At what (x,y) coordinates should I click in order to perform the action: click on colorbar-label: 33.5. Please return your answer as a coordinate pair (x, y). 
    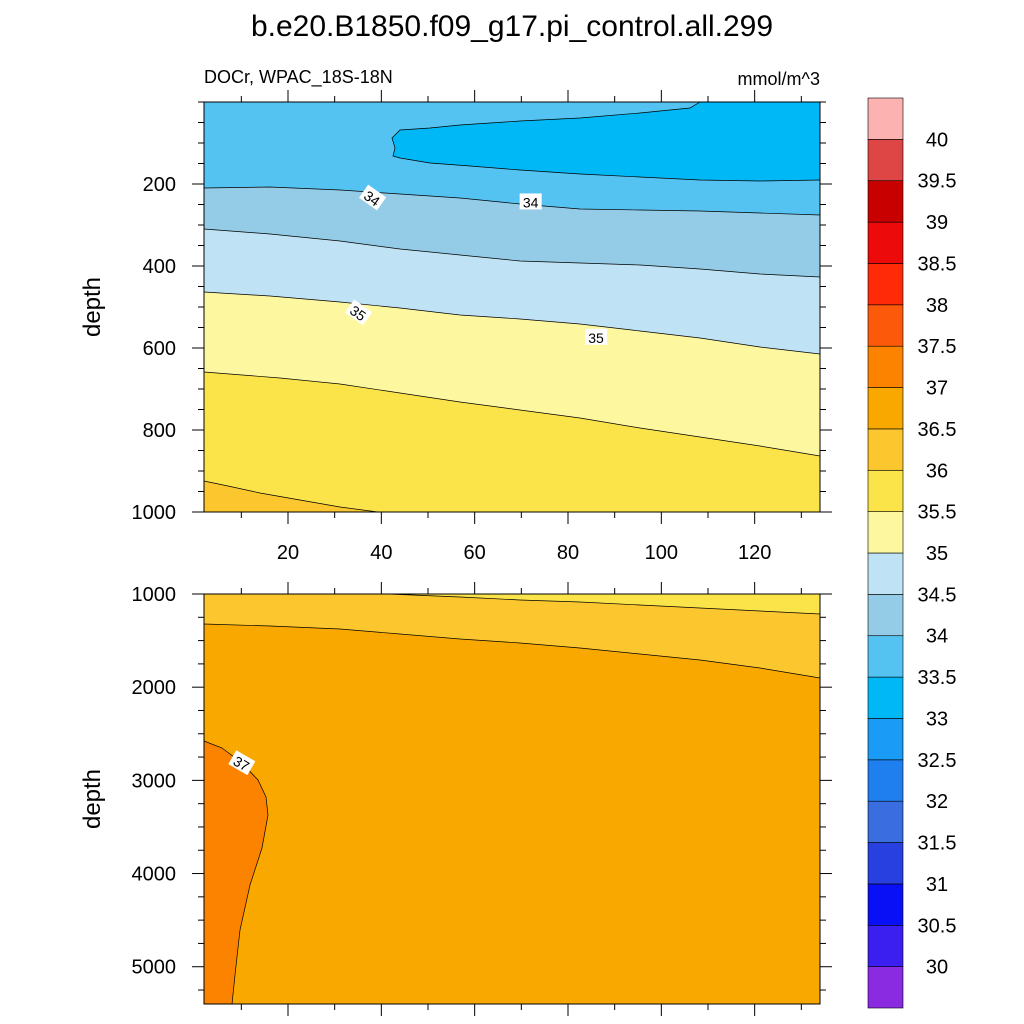
    Looking at the image, I should click on (937, 678).